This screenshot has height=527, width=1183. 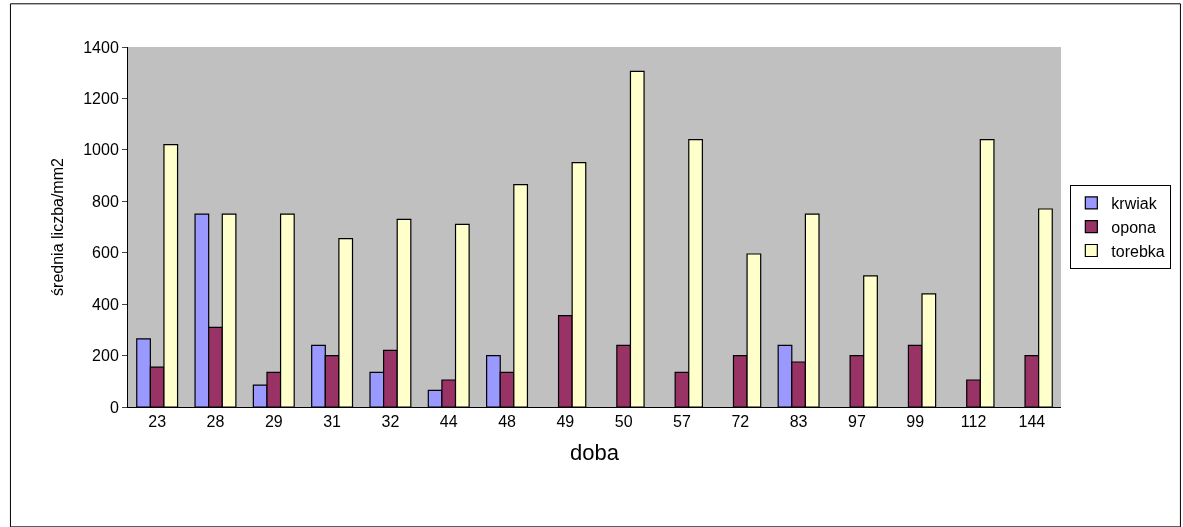 I want to click on legend-label: opona, so click(x=1133, y=227).